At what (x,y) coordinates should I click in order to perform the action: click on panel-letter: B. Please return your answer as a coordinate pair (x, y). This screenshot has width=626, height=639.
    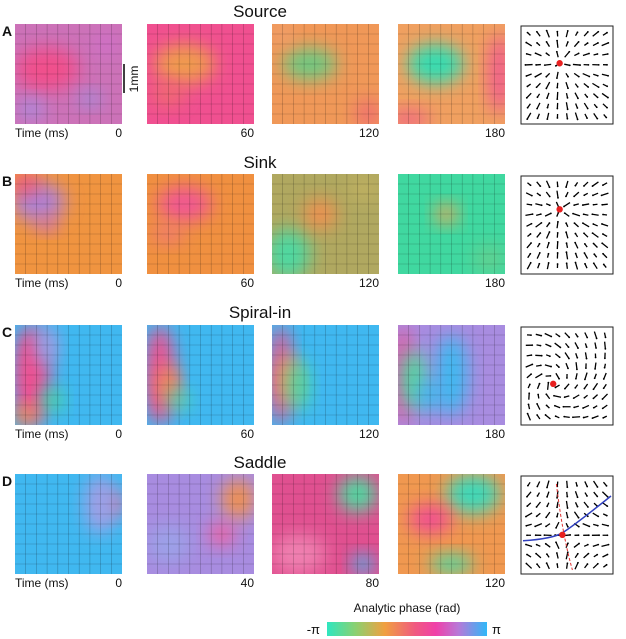
    Looking at the image, I should click on (7, 181).